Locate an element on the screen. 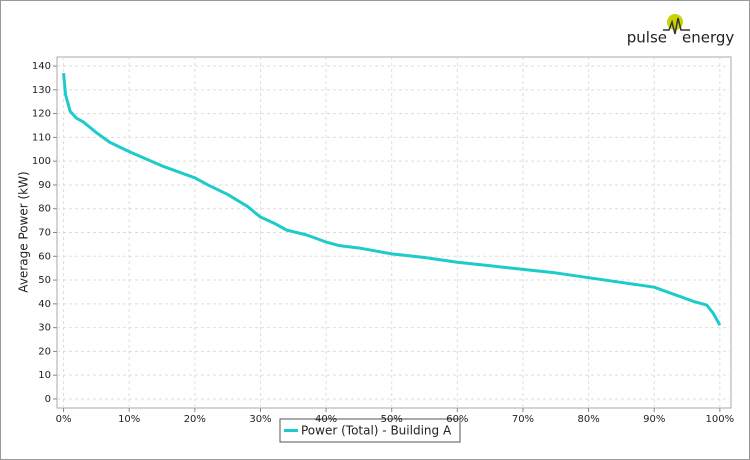 The width and height of the screenshot is (750, 460). y-tick-label: 90 is located at coordinates (44, 185).